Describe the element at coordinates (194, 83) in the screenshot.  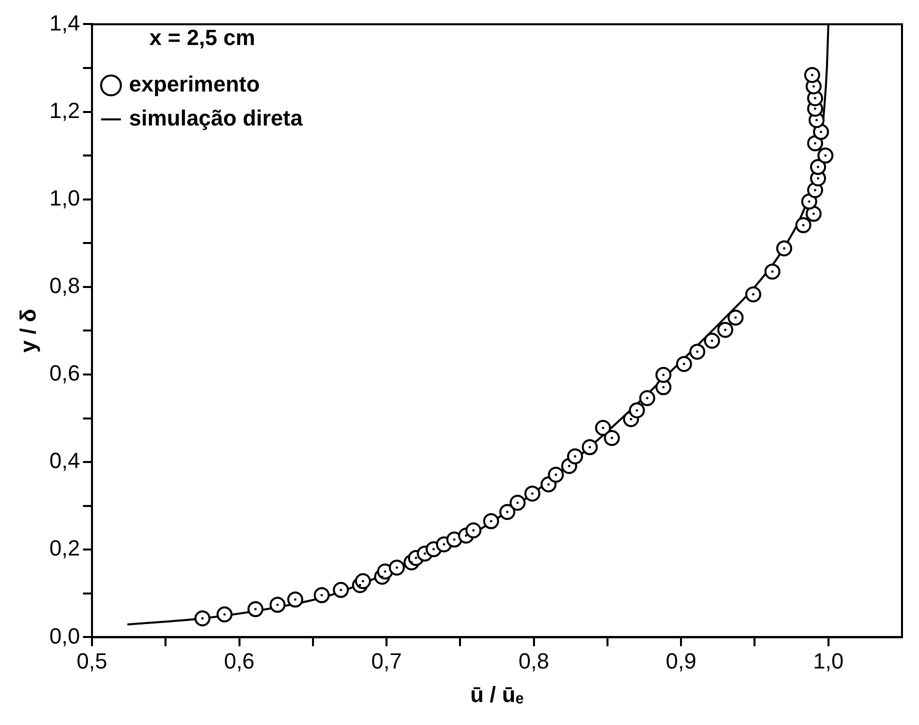
I see `legend-label: experimento` at that location.